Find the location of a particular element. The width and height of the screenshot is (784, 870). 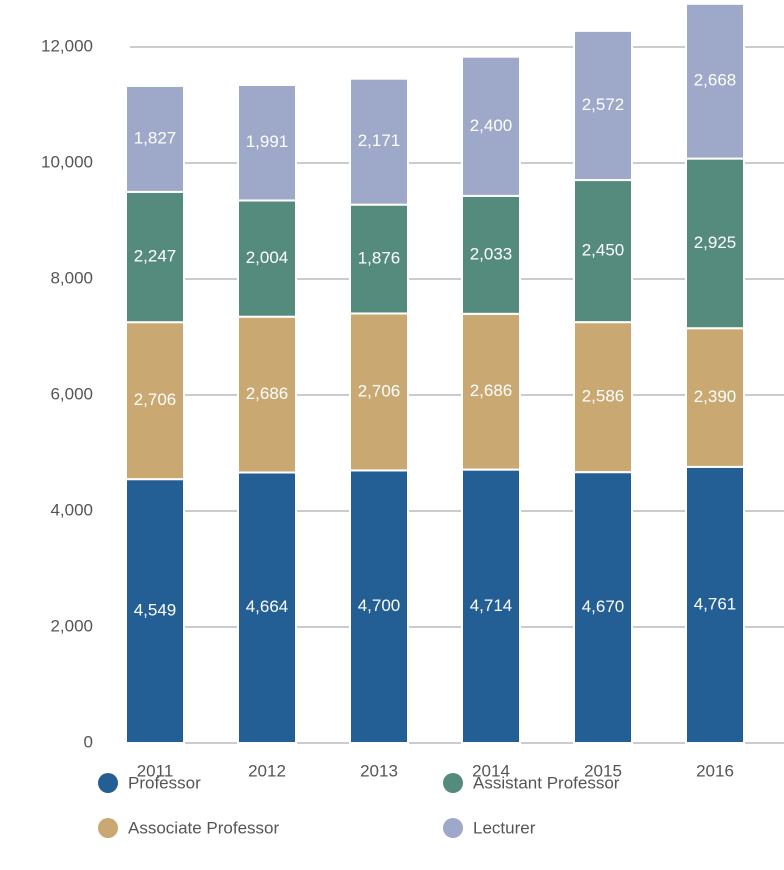

data-label: 1,991 is located at coordinates (267, 141).